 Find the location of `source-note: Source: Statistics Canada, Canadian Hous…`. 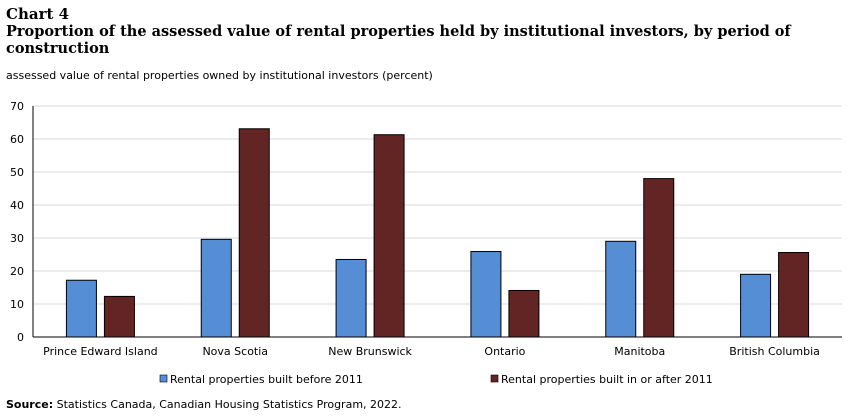

source-note: Source: Statistics Canada, Canadian Hous… is located at coordinates (204, 404).